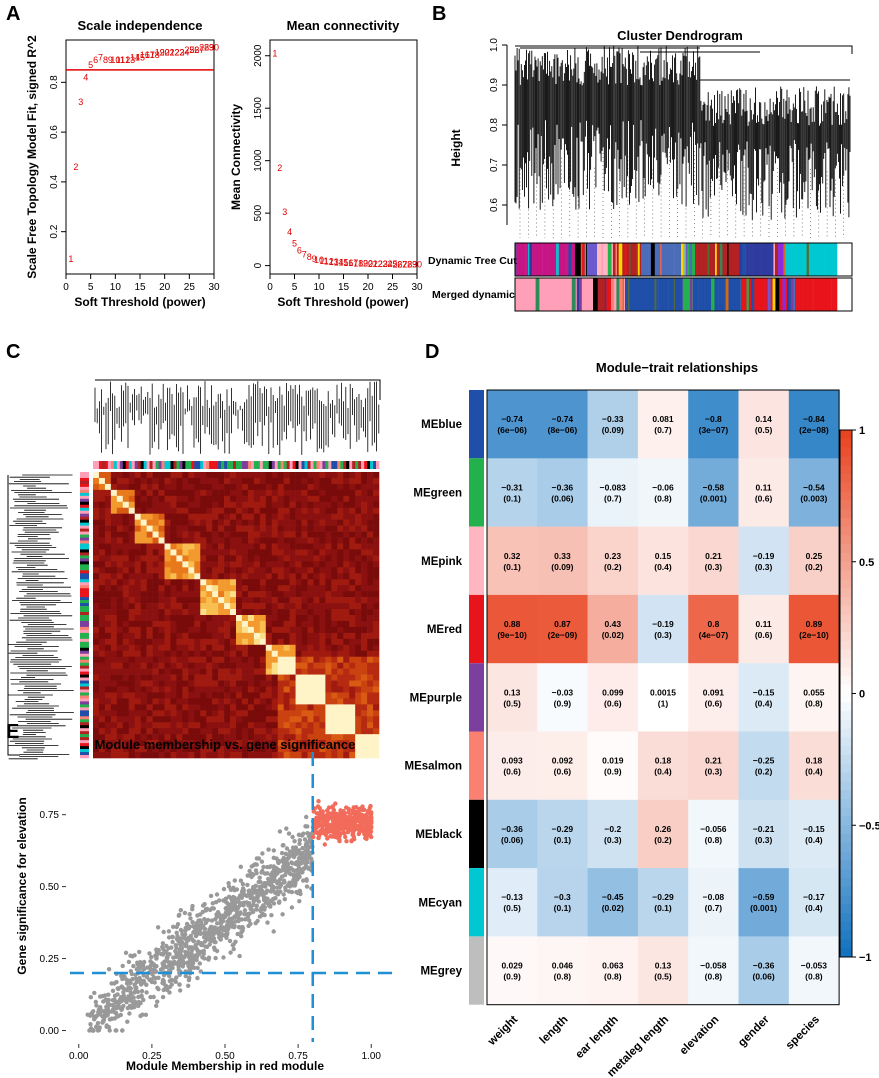 This screenshot has width=879, height=1078. What do you see at coordinates (70, 259) in the screenshot?
I see `scale-point: 1` at bounding box center [70, 259].